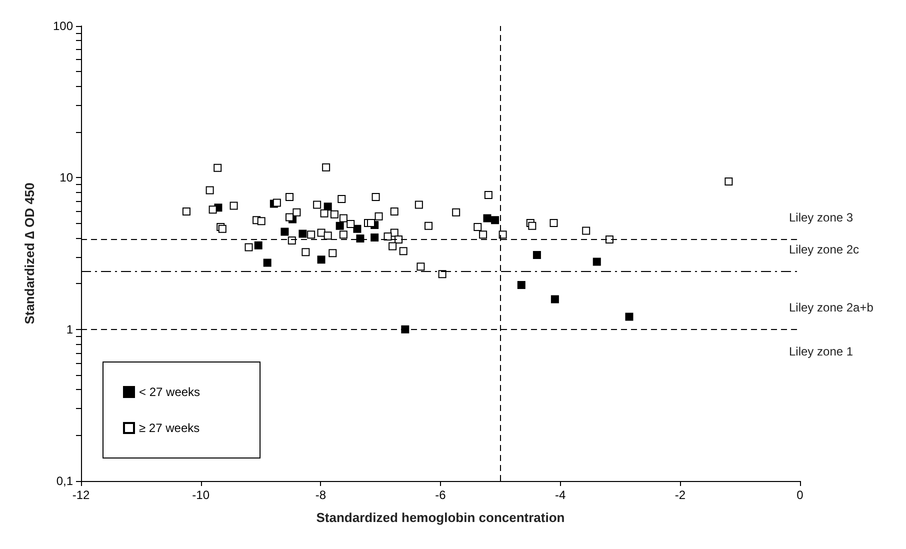 The width and height of the screenshot is (906, 549). Describe the element at coordinates (81, 495) in the screenshot. I see `x-tick-label: -12` at that location.